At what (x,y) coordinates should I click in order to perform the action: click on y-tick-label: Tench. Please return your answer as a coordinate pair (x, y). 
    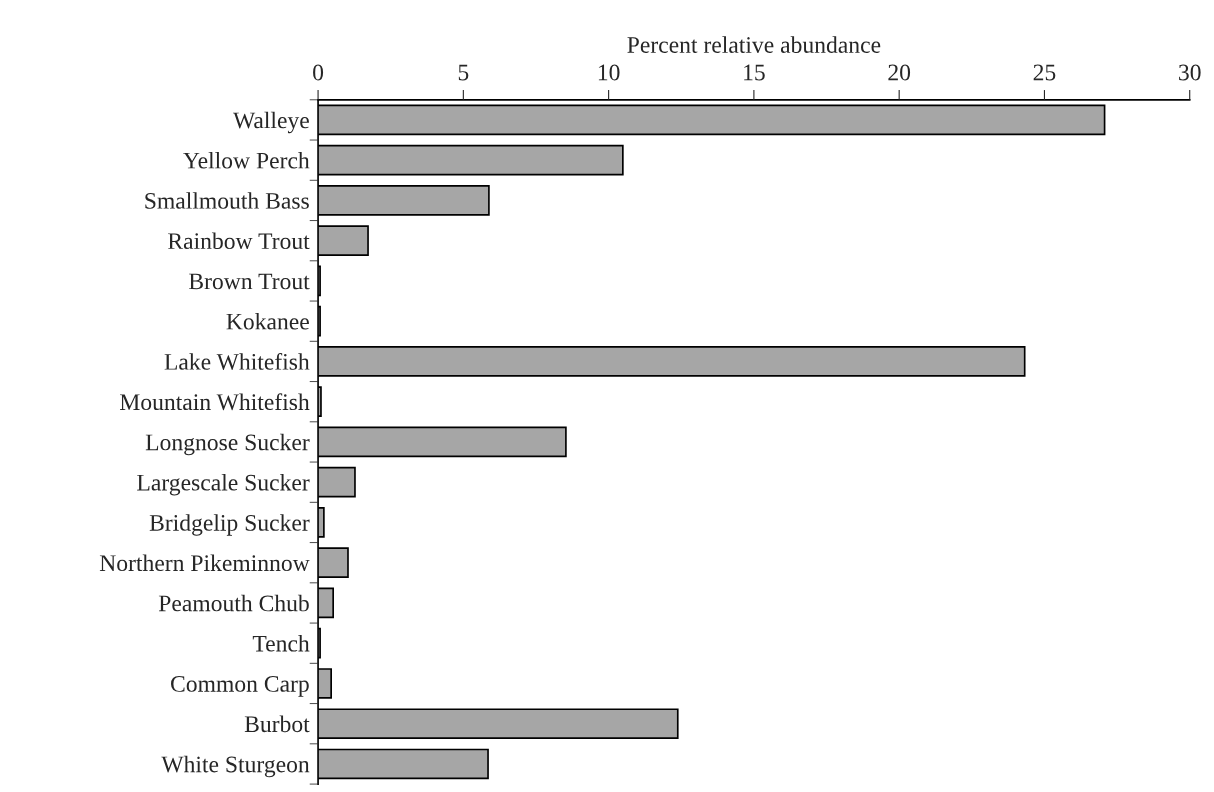
    Looking at the image, I should click on (281, 643).